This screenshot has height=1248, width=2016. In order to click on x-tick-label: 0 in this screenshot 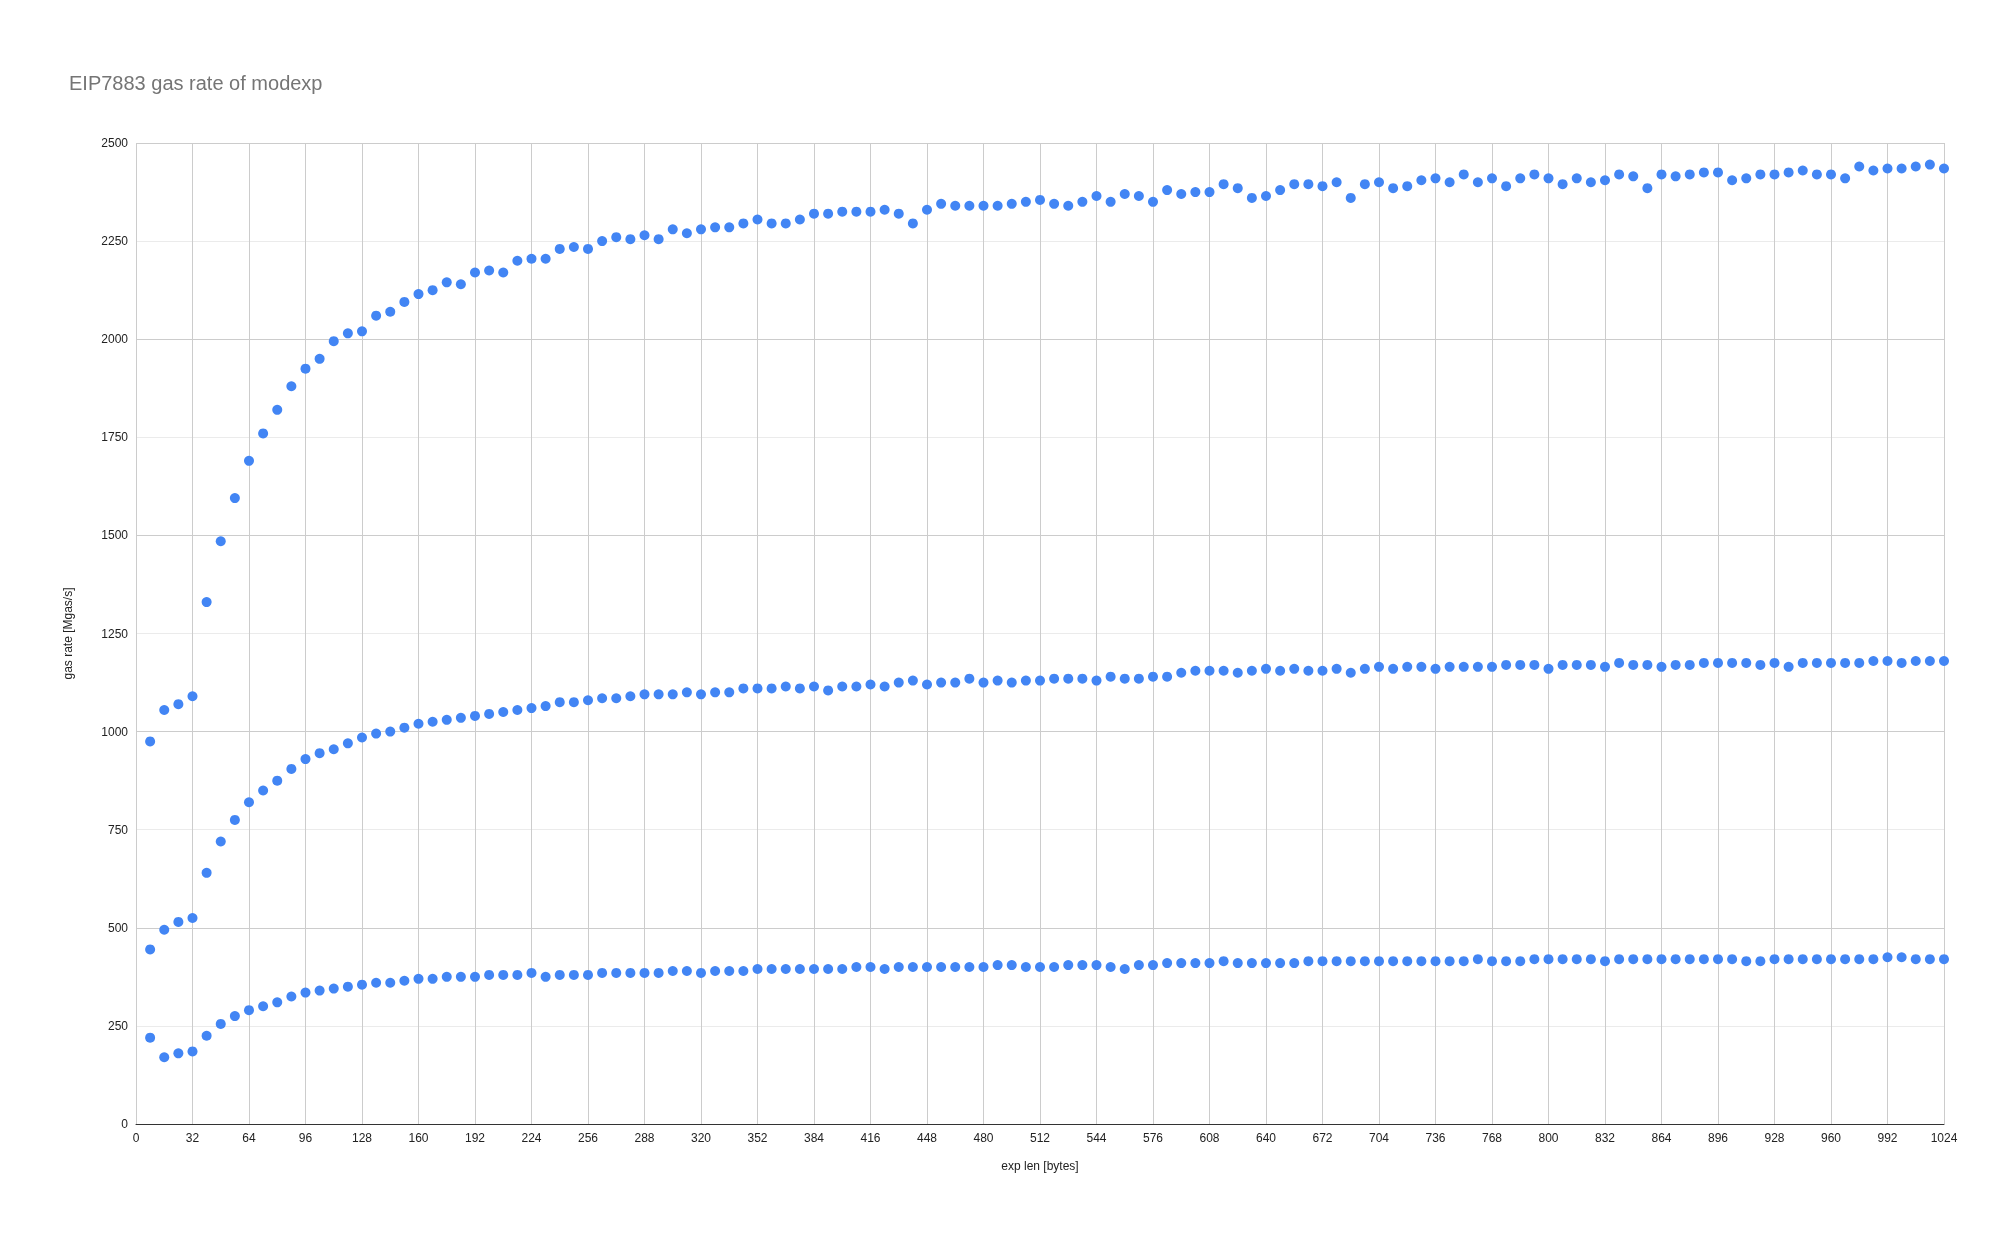, I will do `click(136, 1138)`.